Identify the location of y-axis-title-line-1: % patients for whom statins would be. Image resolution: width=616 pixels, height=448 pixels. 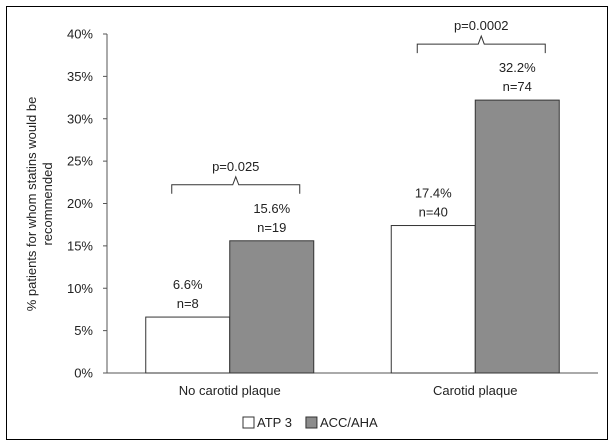
(31, 204).